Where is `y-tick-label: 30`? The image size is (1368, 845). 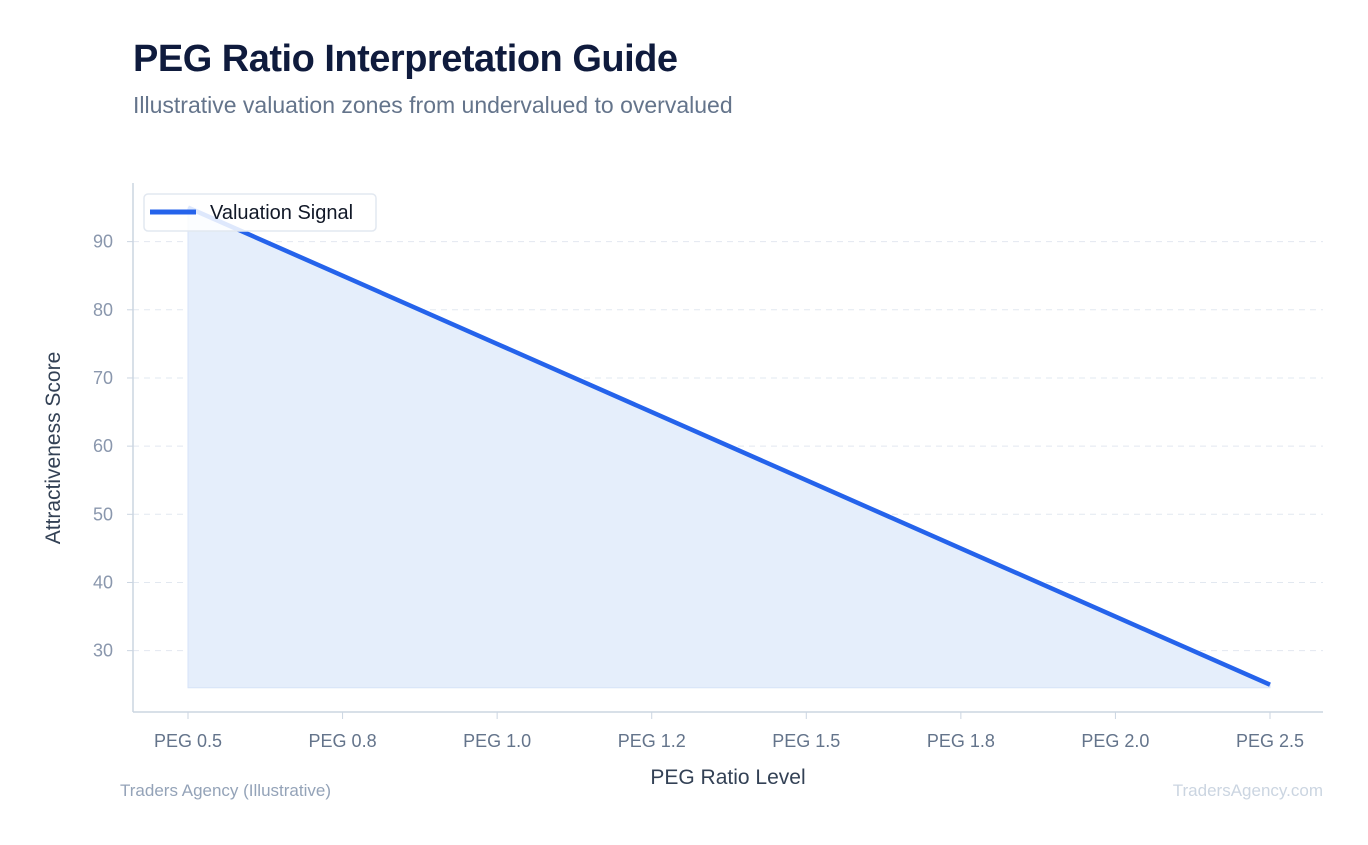 y-tick-label: 30 is located at coordinates (103, 651).